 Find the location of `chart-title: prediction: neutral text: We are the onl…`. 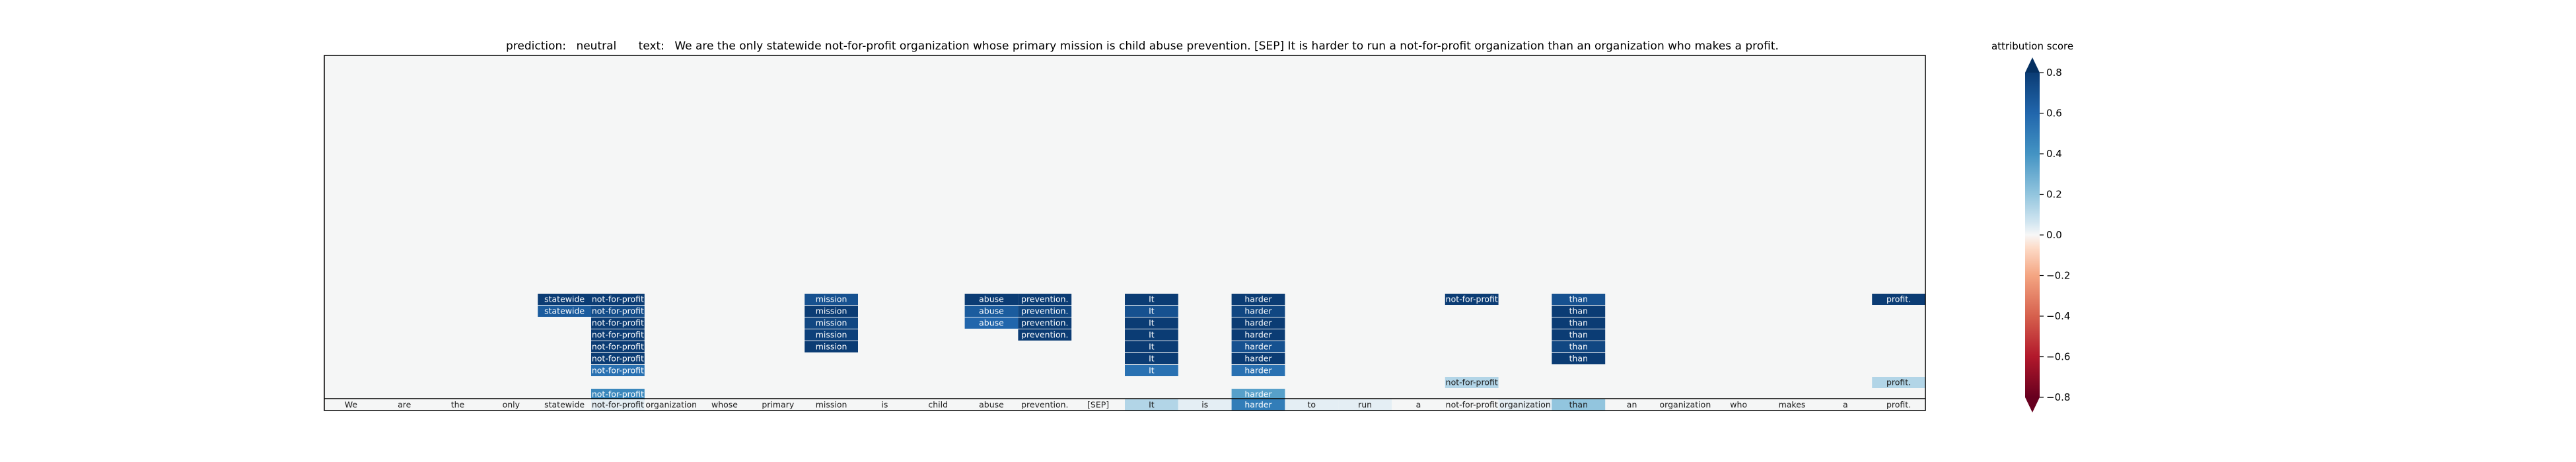

chart-title: prediction: neutral text: We are the onl… is located at coordinates (1142, 46).